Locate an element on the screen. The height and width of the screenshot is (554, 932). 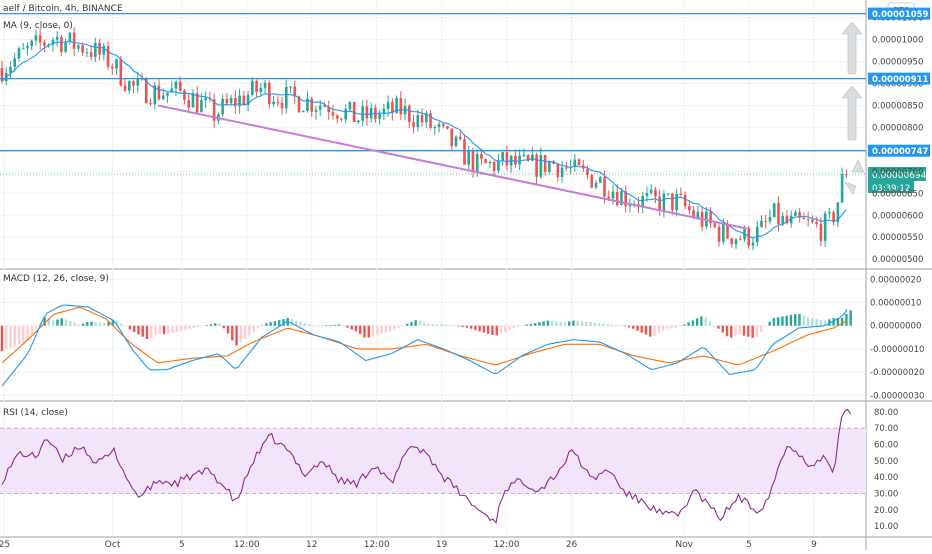
x-tick-label: 12:00 is located at coordinates (377, 545).